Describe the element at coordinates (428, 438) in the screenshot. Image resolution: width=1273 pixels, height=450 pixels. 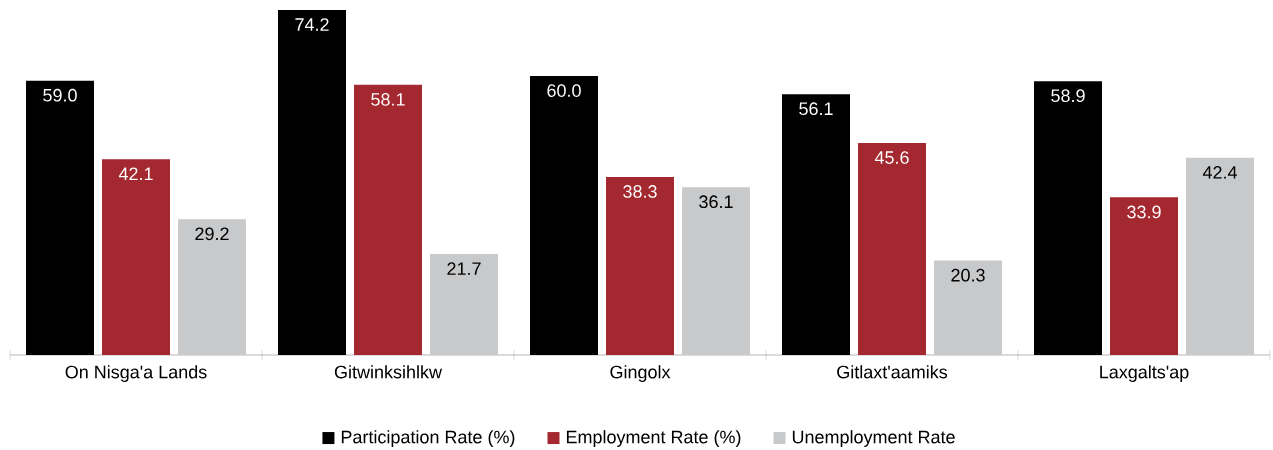
I see `legend-label: Participation Rate (%)` at that location.